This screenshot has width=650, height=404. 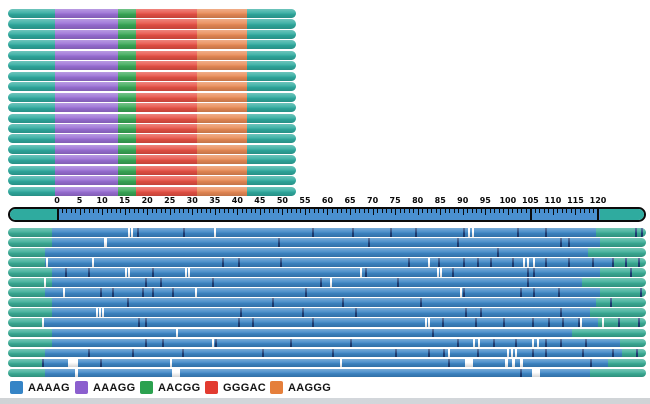 What do you see at coordinates (310, 387) in the screenshot?
I see `legend-label: AAGGG` at bounding box center [310, 387].